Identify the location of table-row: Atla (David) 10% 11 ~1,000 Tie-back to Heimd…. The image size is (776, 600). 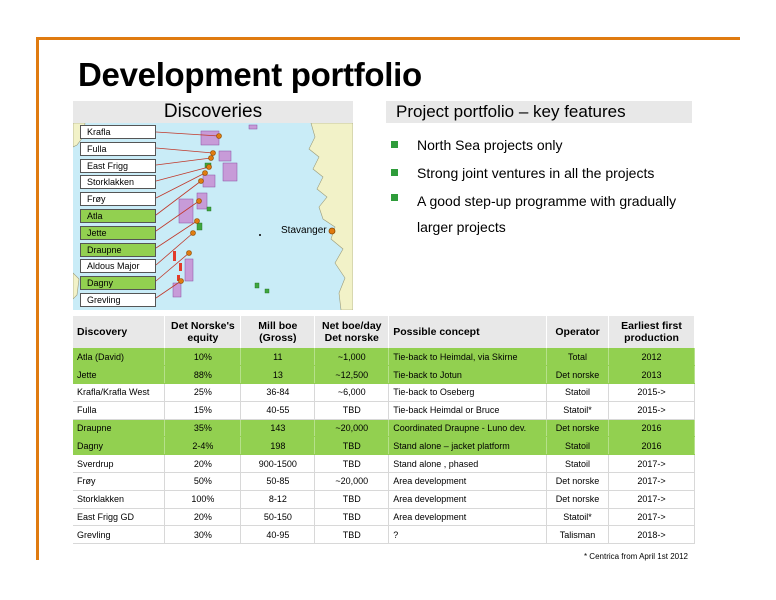
(384, 357).